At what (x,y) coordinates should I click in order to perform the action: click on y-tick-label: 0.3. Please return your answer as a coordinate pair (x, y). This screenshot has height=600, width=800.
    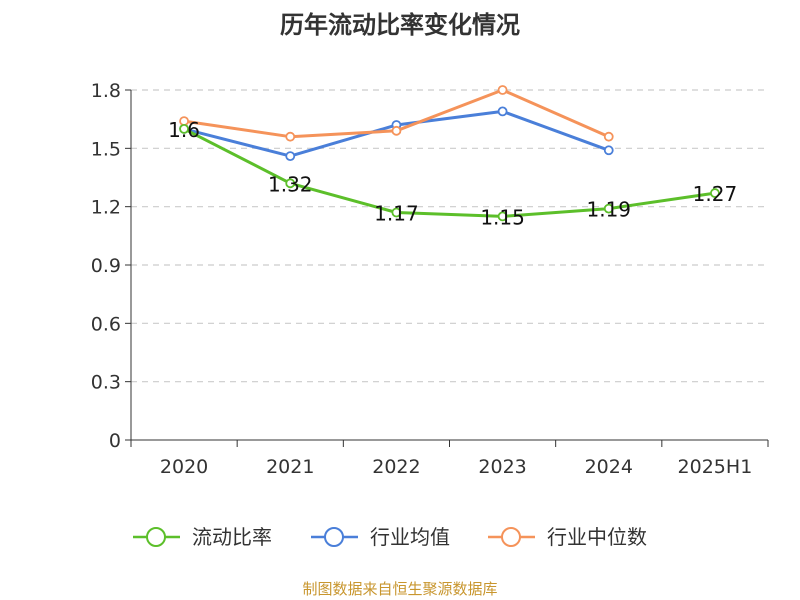
    Looking at the image, I should click on (106, 383).